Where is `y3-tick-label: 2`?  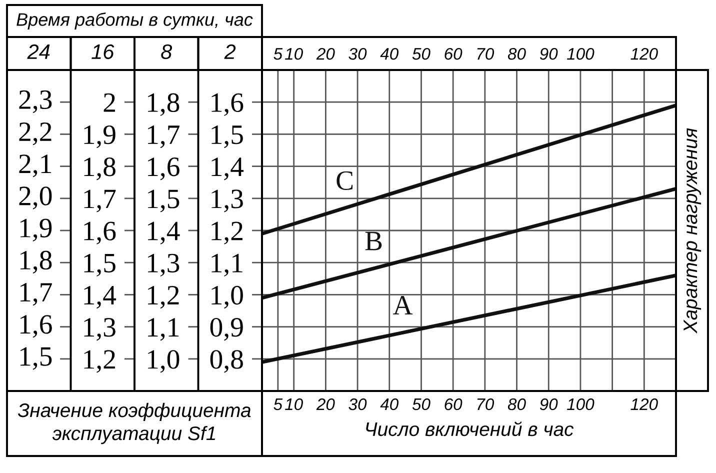 y3-tick-label: 2 is located at coordinates (109, 102).